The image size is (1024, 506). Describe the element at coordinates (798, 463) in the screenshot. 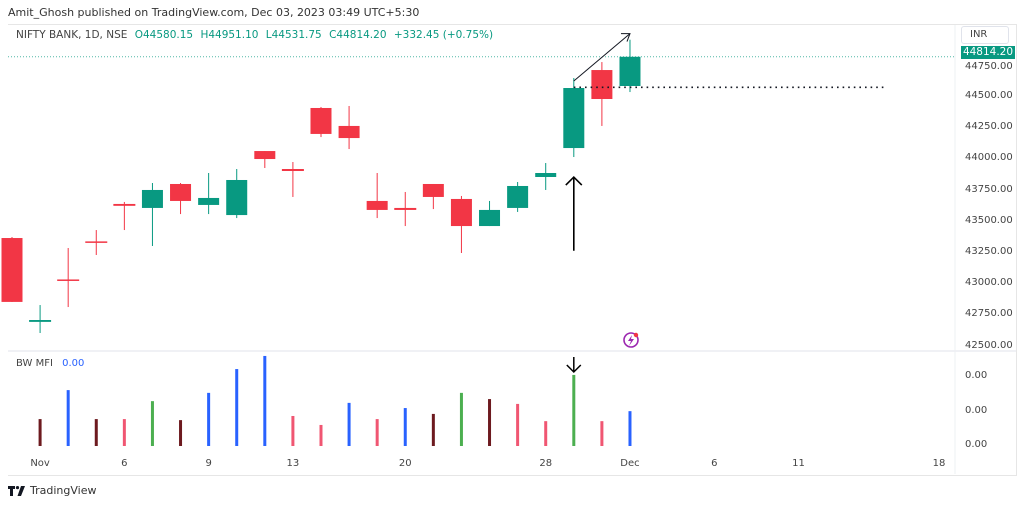

I see `time-axis-label: 11` at that location.